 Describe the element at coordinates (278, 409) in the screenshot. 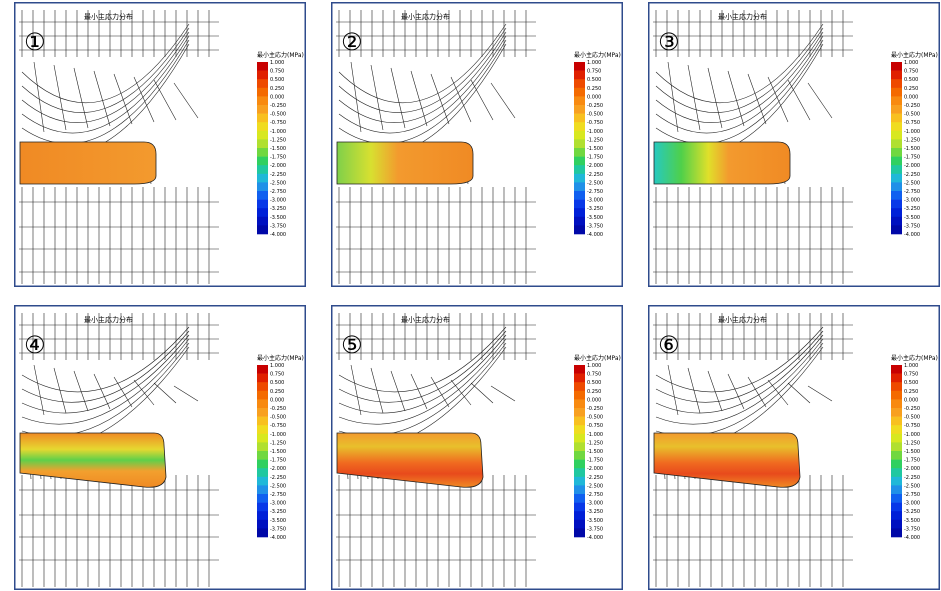

I see `colorbar-label: -0.250` at that location.